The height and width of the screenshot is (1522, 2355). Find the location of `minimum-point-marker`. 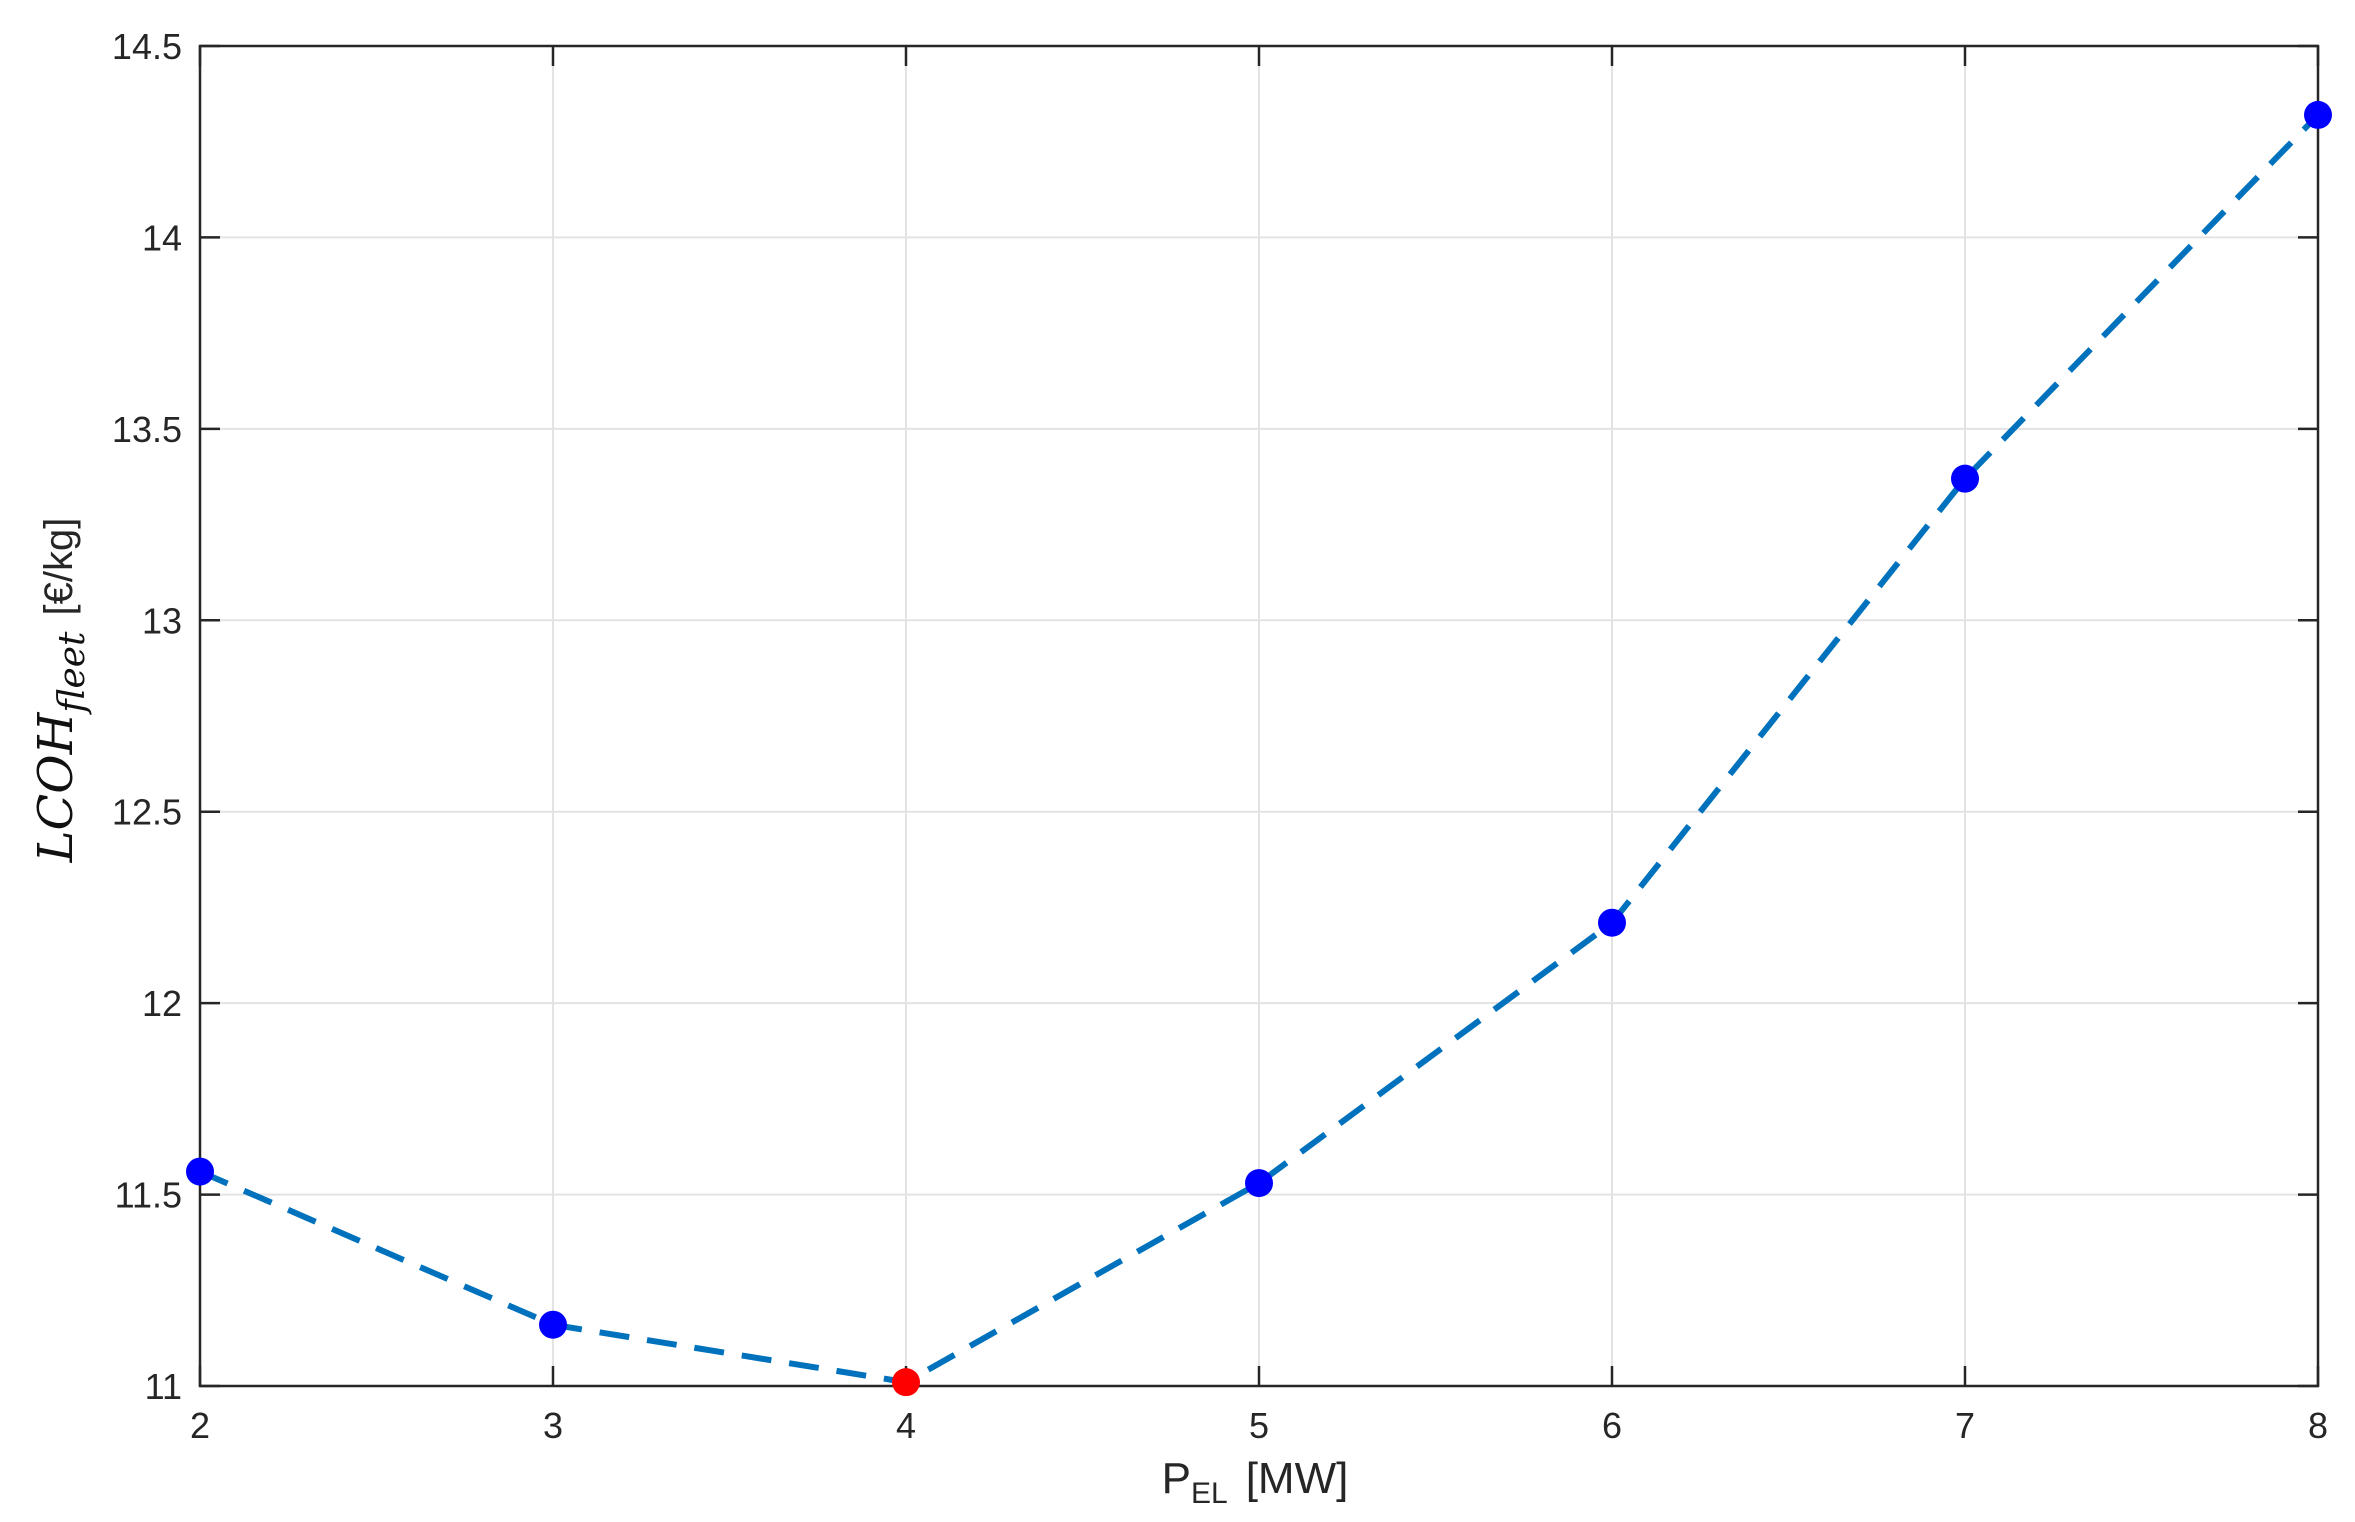

minimum-point-marker is located at coordinates (906, 1382).